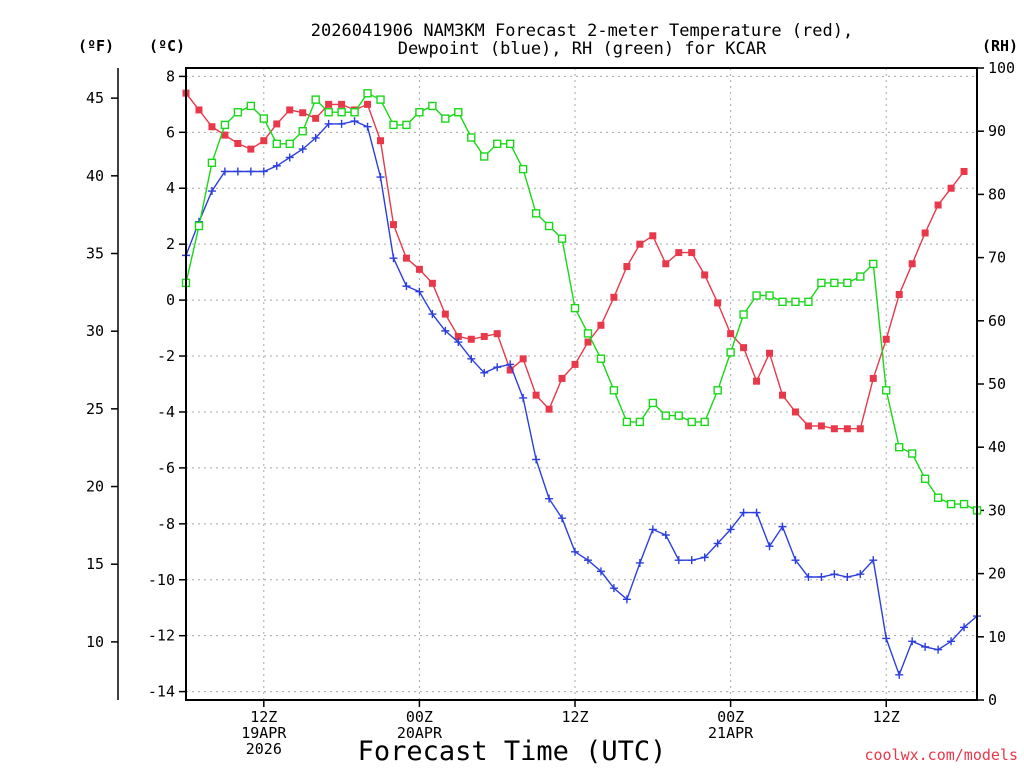  What do you see at coordinates (997, 131) in the screenshot?
I see `rh-tick-label: 90` at bounding box center [997, 131].